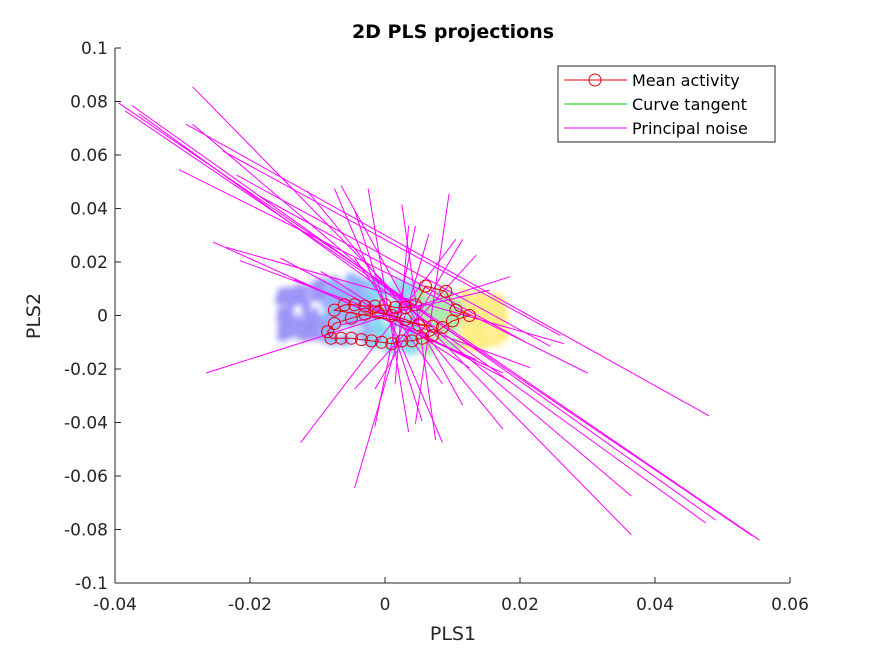  I want to click on legend-marker-mean-activity, so click(595, 80).